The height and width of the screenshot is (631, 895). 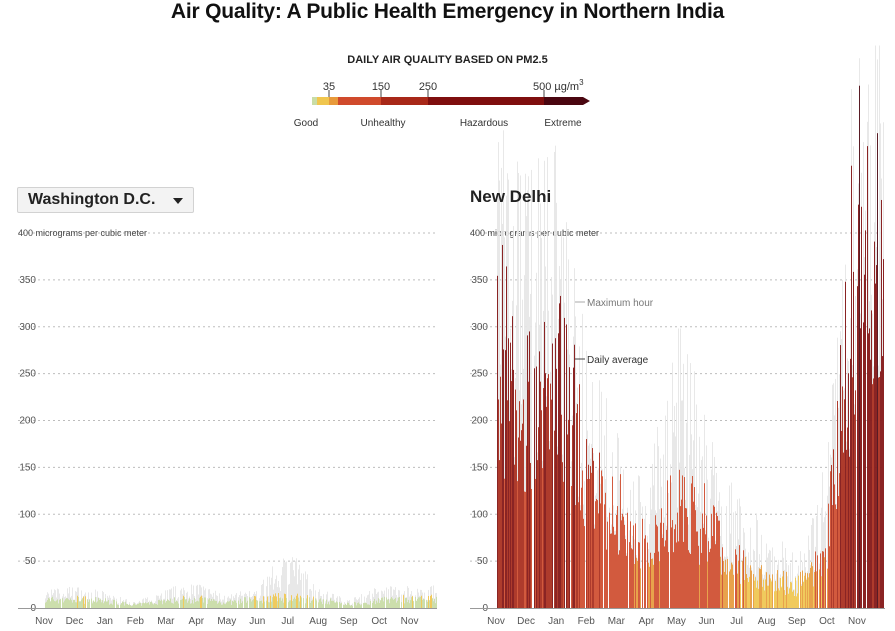 What do you see at coordinates (563, 123) in the screenshot?
I see `scale-category-extreme: Extreme` at bounding box center [563, 123].